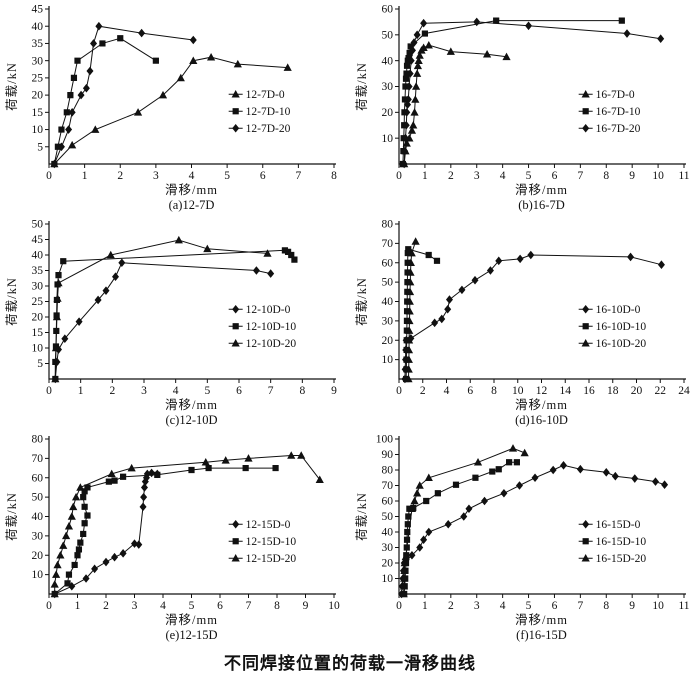 This screenshot has width=700, height=688. Describe the element at coordinates (334, 391) in the screenshot. I see `svg-text: 9` at that location.